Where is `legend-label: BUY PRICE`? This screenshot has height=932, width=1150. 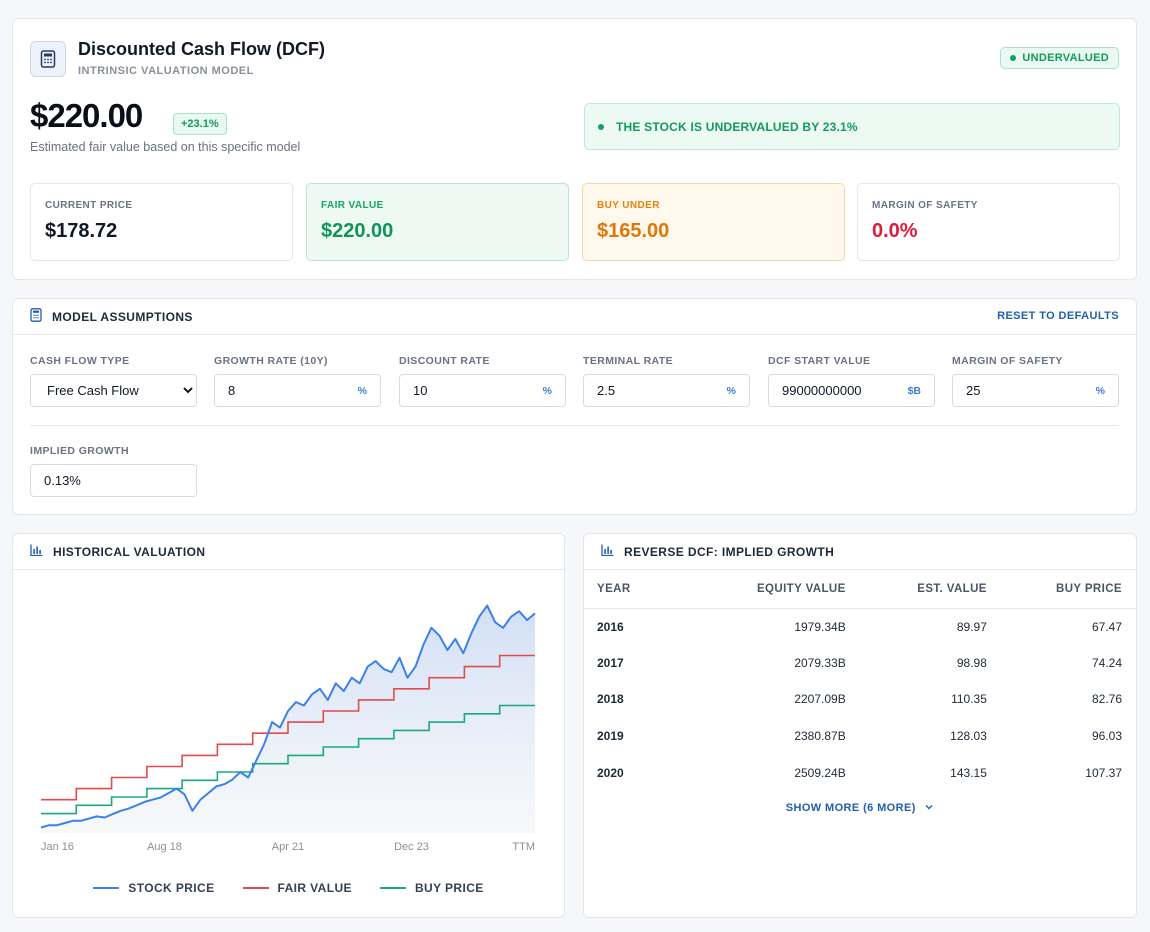 legend-label: BUY PRICE is located at coordinates (449, 888).